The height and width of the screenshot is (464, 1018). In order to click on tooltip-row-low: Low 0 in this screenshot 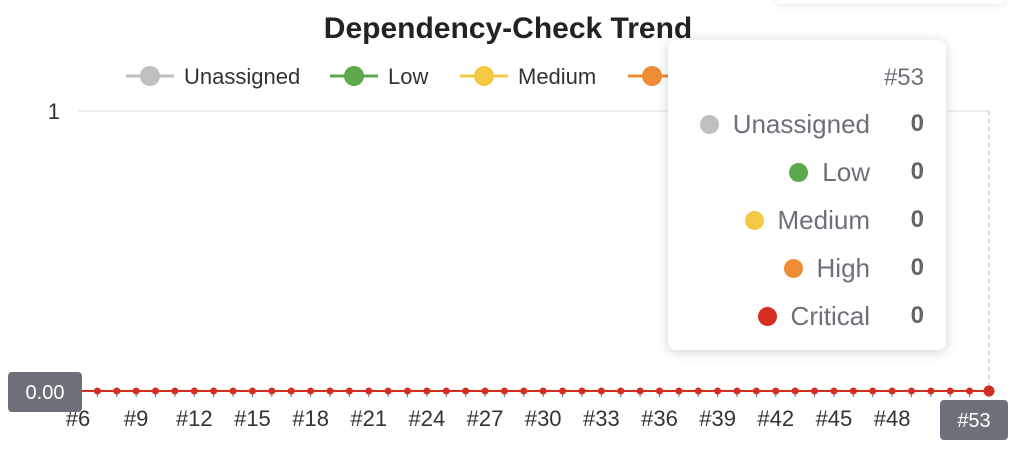, I will do `click(807, 172)`.